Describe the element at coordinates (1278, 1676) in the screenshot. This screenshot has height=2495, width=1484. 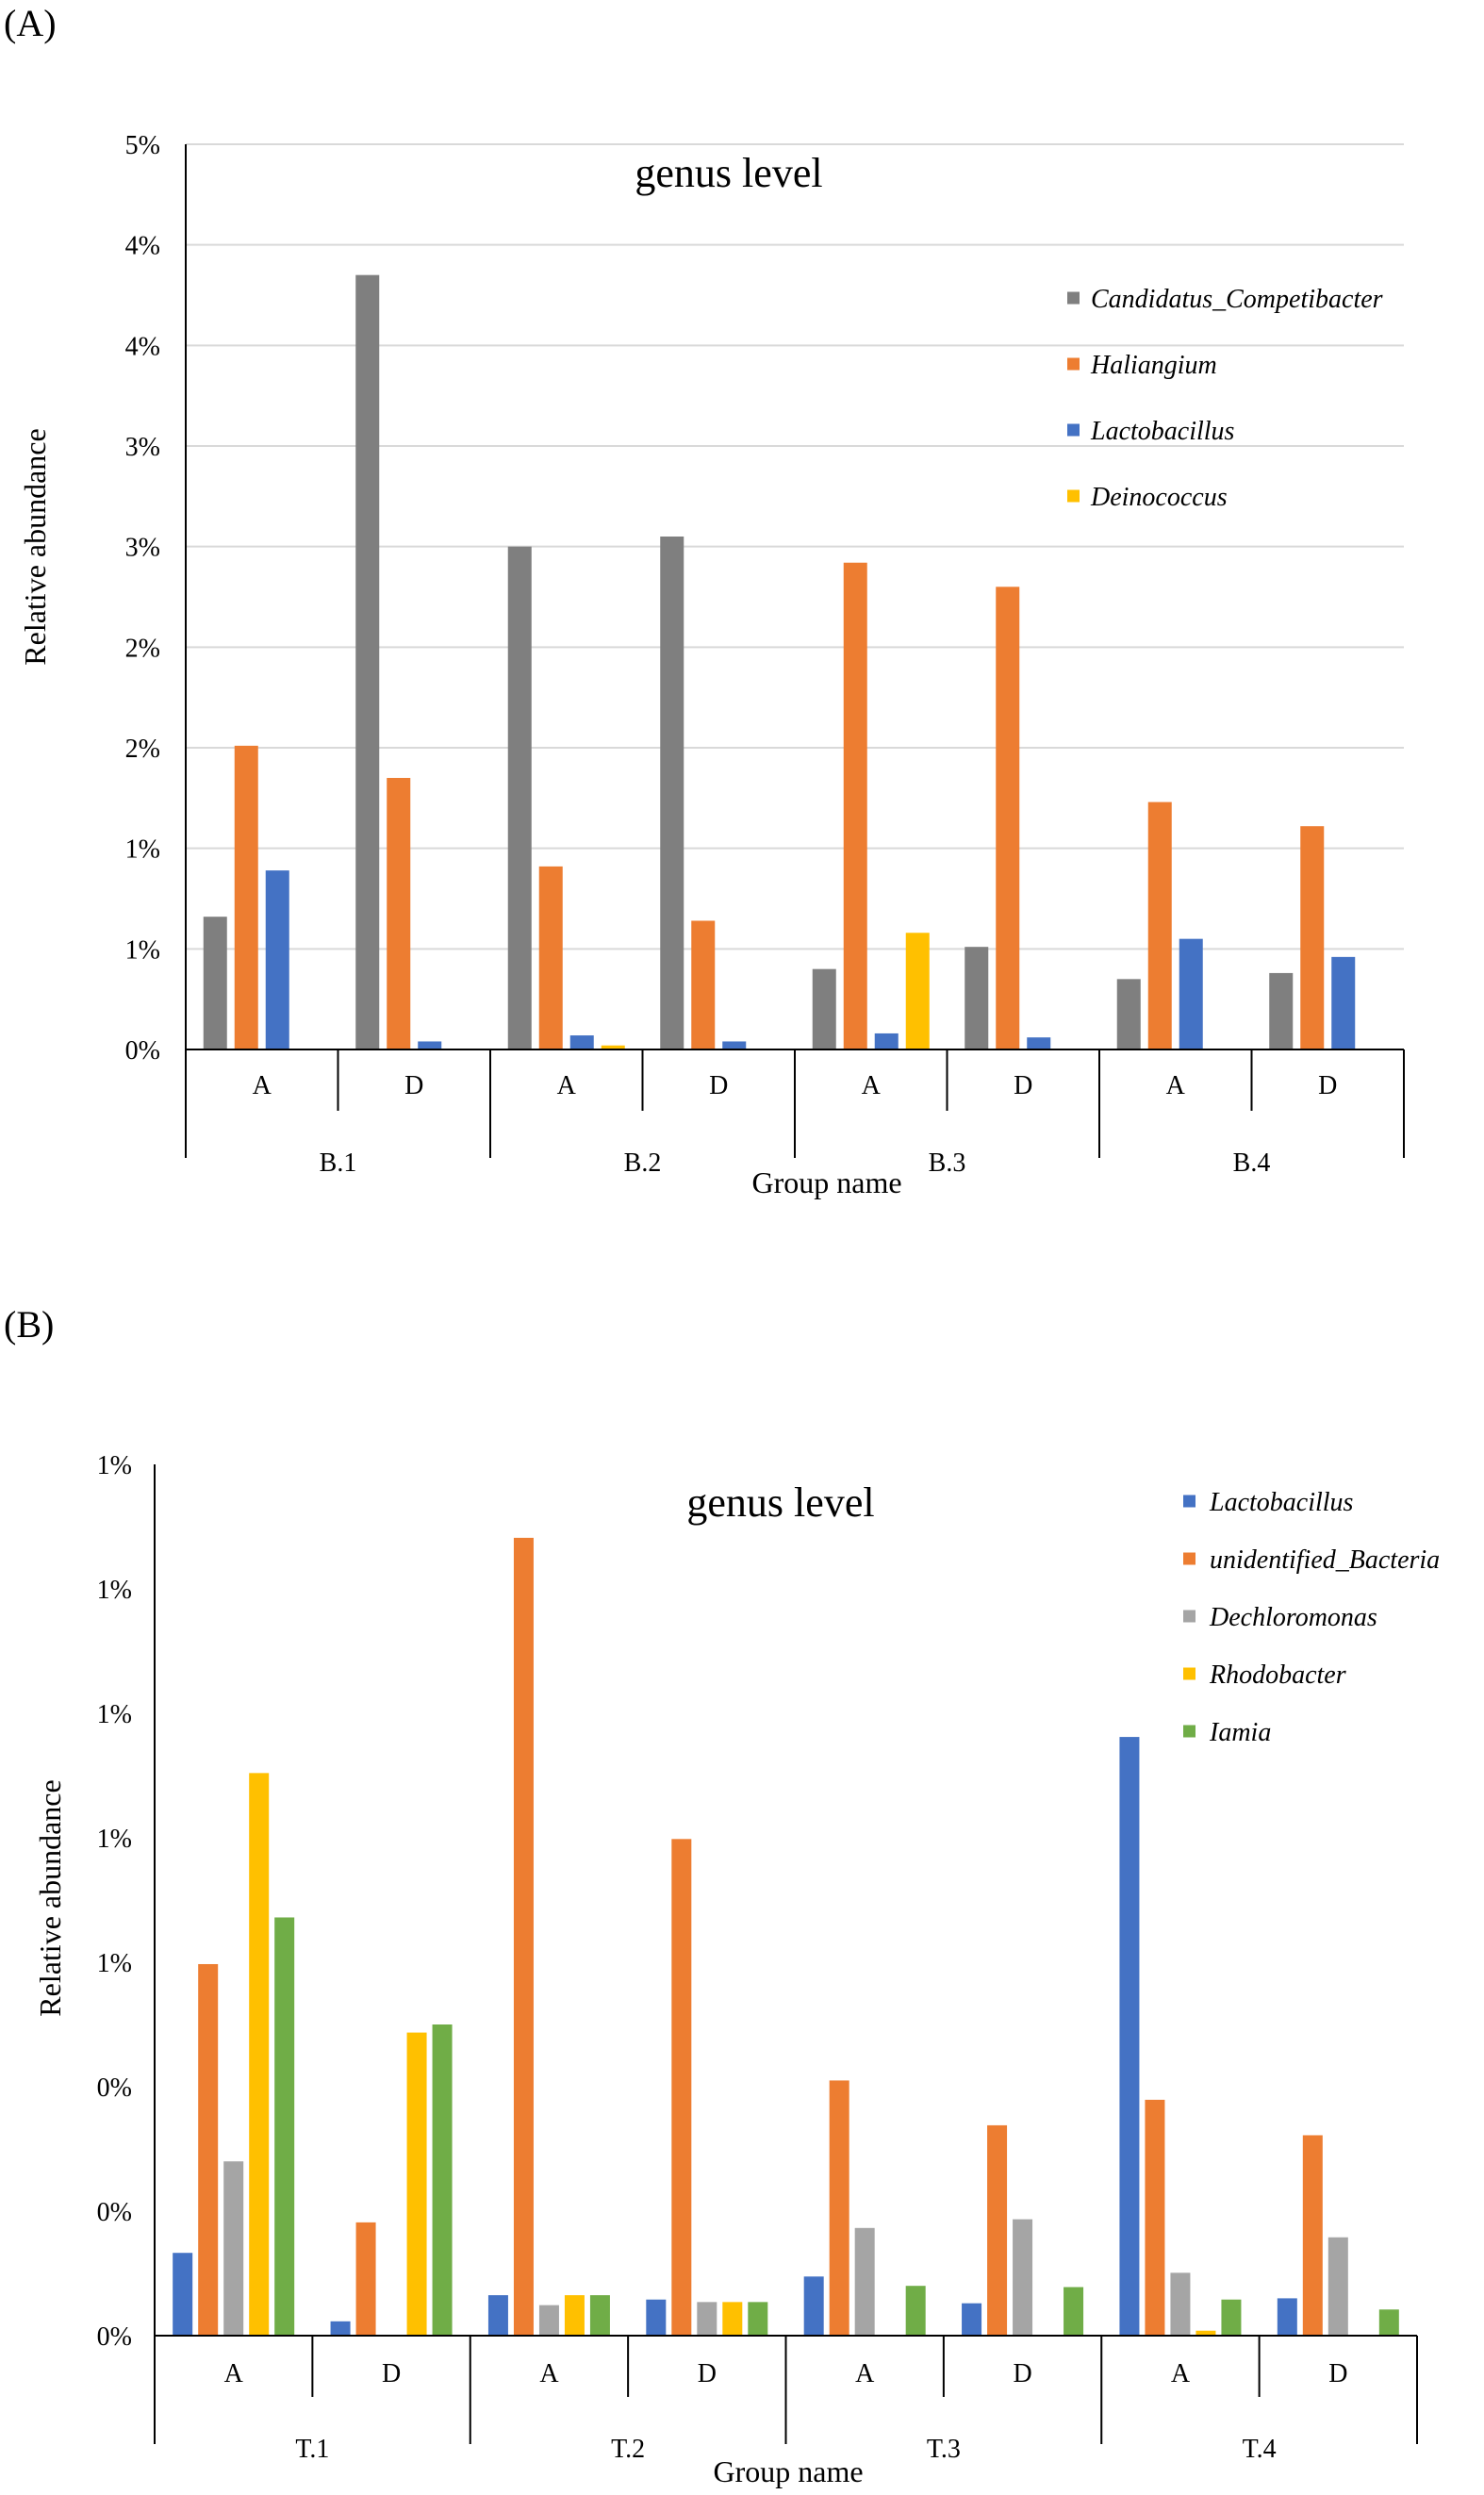
I see `chart2-legend-label: Rhodobacter` at that location.